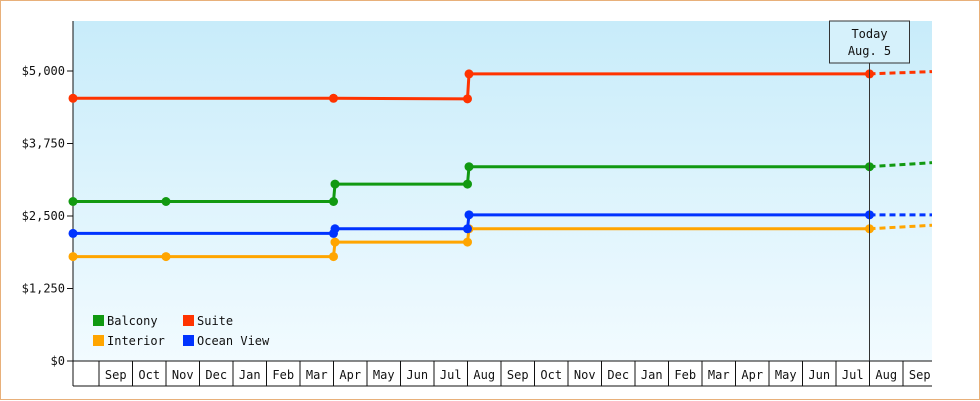 The height and width of the screenshot is (401, 980). What do you see at coordinates (233, 341) in the screenshot?
I see `legend-label: Ocean View` at bounding box center [233, 341].